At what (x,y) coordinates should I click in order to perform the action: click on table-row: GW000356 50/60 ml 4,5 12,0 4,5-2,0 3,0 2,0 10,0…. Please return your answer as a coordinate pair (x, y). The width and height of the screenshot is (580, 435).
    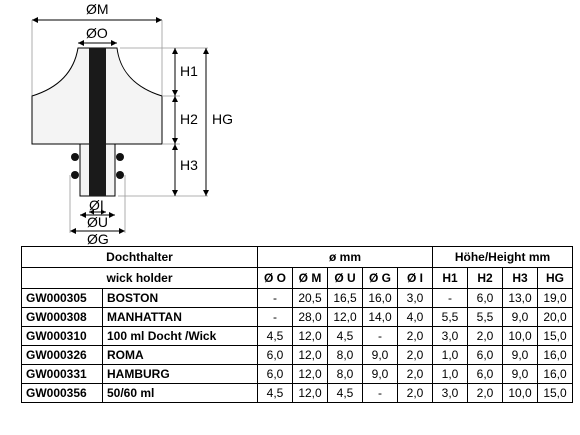
    Looking at the image, I should click on (297, 393).